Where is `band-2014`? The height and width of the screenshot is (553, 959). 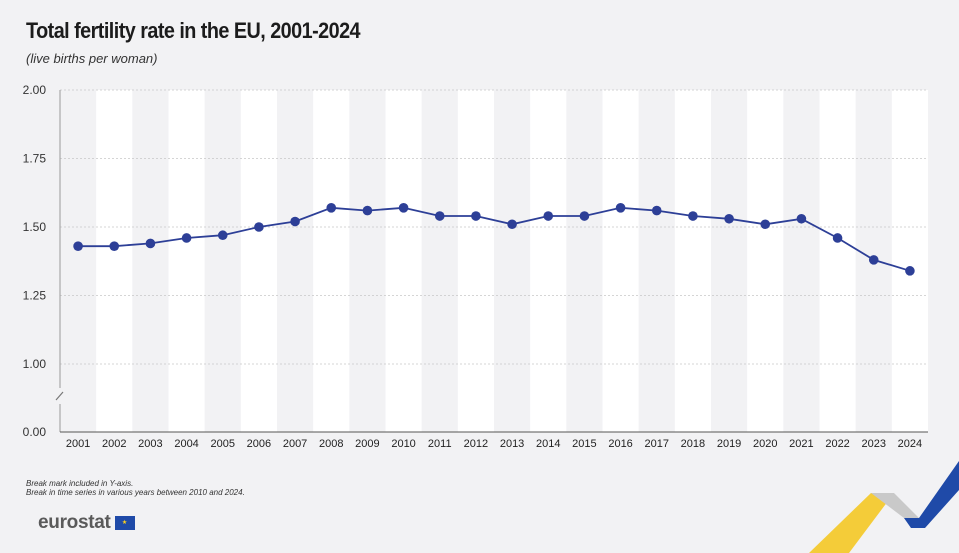 band-2014 is located at coordinates (548, 261).